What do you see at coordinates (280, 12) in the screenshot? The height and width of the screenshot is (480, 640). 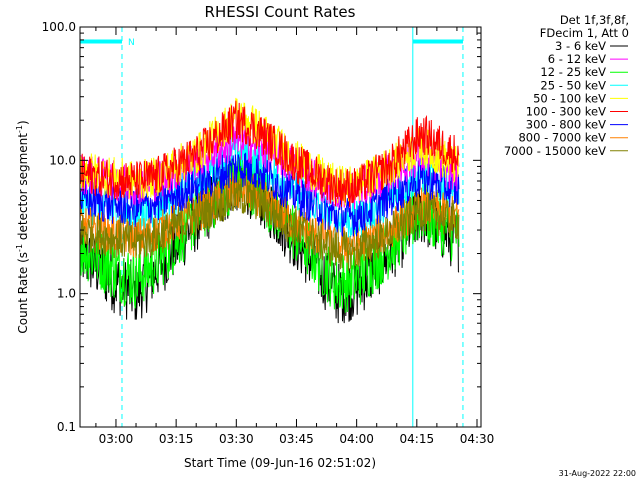 I see `chart-title: RHESSI Count Rates` at bounding box center [280, 12].